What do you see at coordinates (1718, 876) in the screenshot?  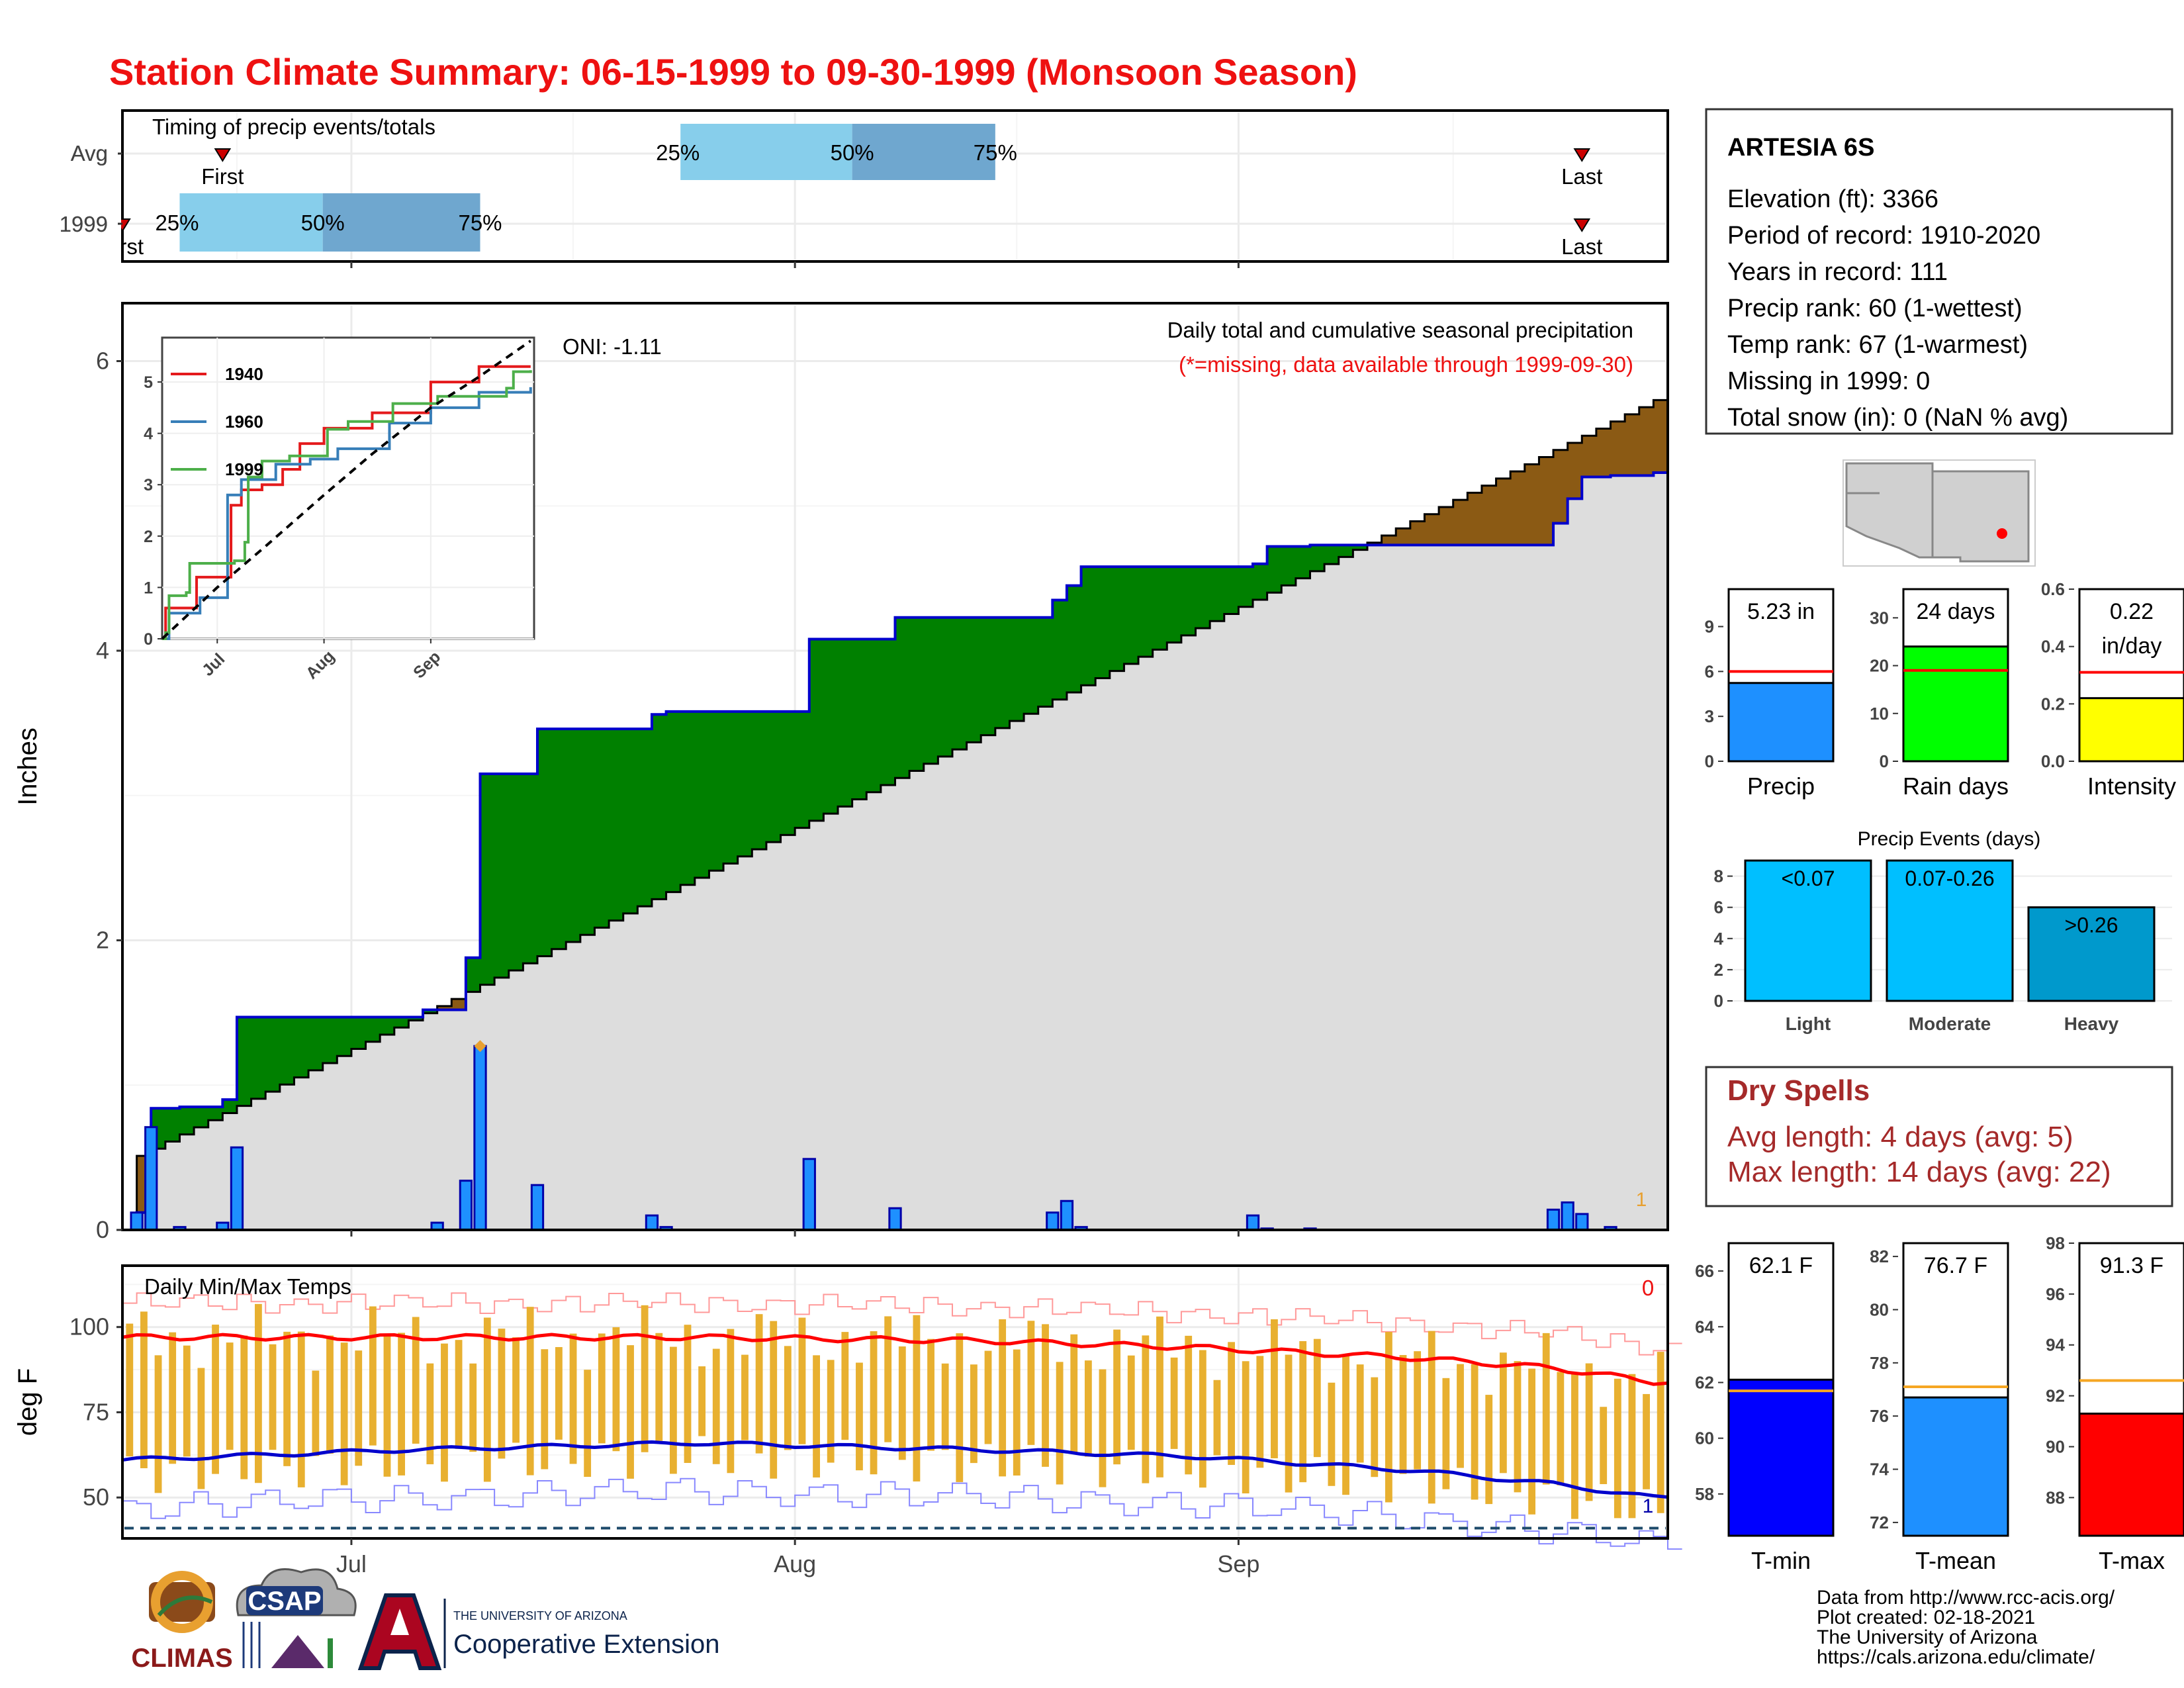 I see `events-y-tick-label: 8` at bounding box center [1718, 876].